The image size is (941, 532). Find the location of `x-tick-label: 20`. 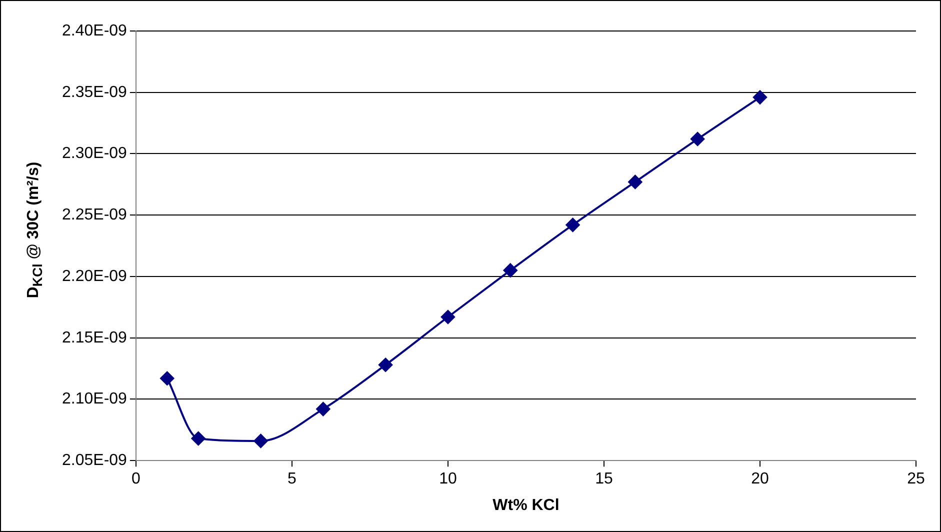

x-tick-label: 20 is located at coordinates (760, 479).